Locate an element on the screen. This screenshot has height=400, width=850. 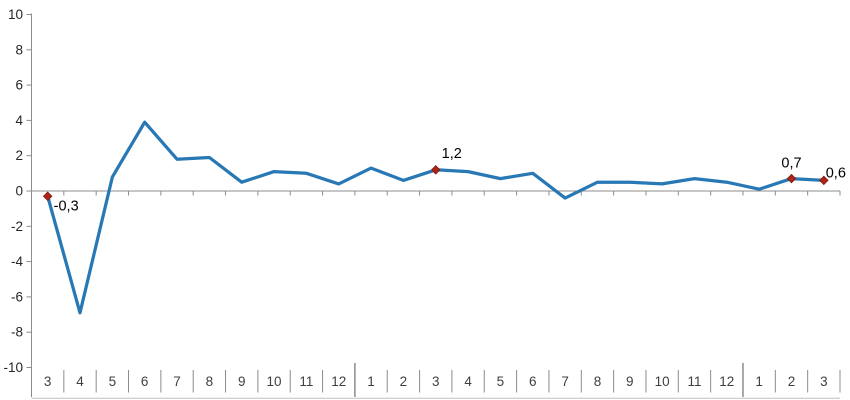
y-tick-label: 4 is located at coordinates (19, 120).